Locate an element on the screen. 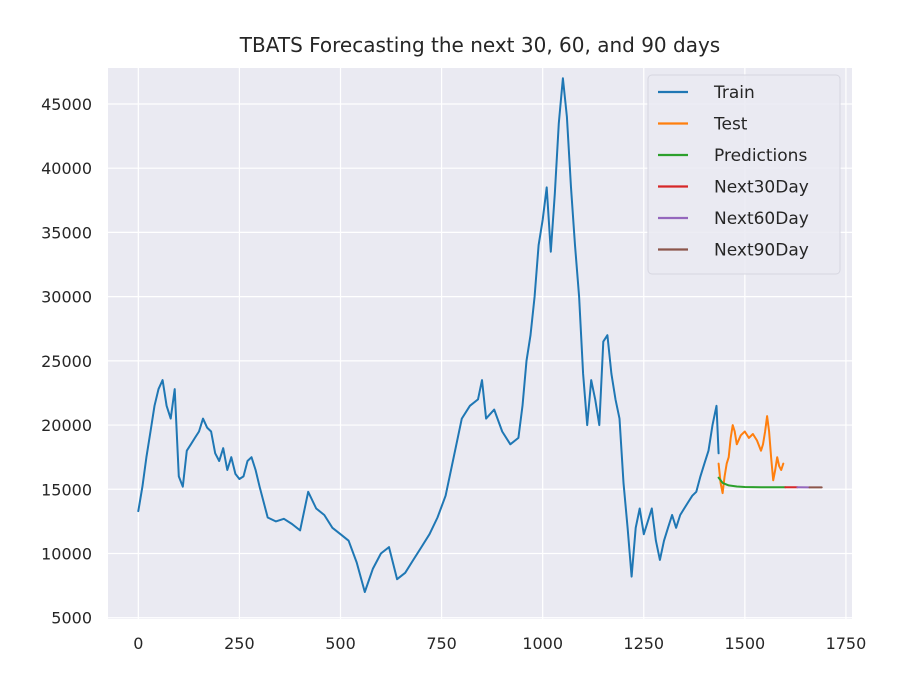 The height and width of the screenshot is (694, 912). legend-label-predictions: Predictions is located at coordinates (760, 156).